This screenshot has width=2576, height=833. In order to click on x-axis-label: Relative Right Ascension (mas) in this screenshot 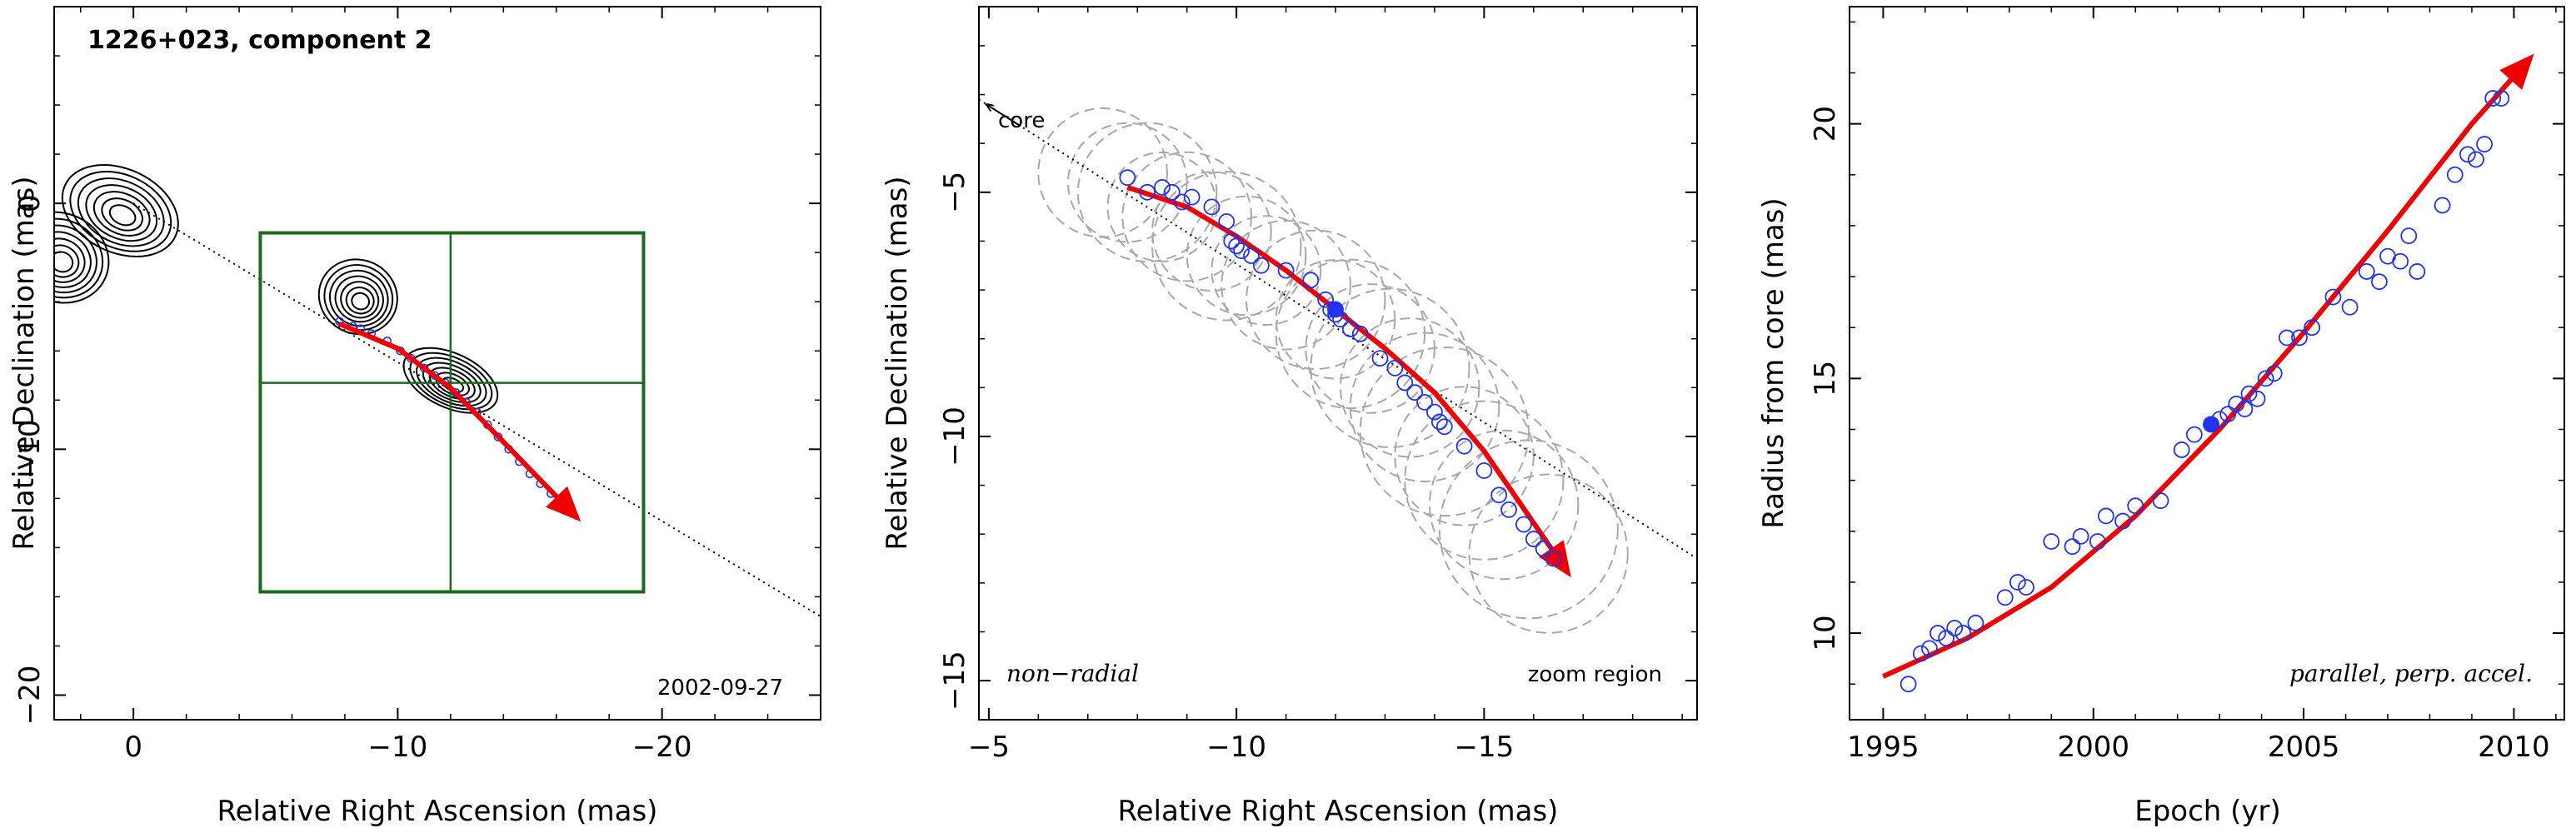, I will do `click(437, 811)`.